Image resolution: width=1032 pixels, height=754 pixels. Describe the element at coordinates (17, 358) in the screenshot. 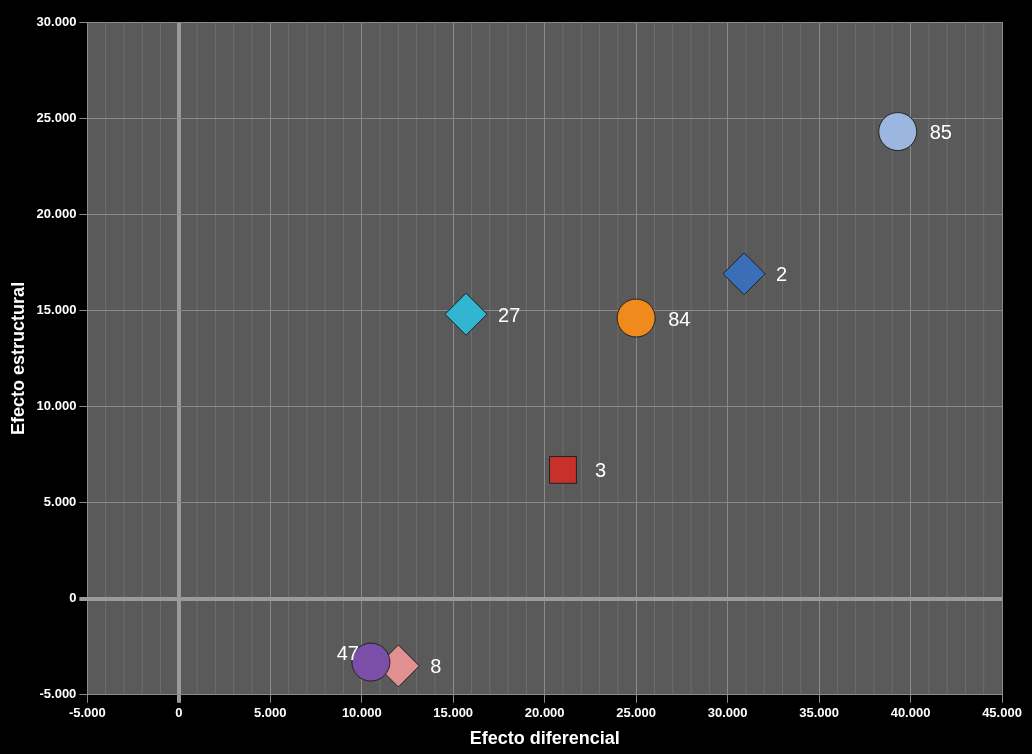

I see `y-axis-title: Efecto estructural` at that location.